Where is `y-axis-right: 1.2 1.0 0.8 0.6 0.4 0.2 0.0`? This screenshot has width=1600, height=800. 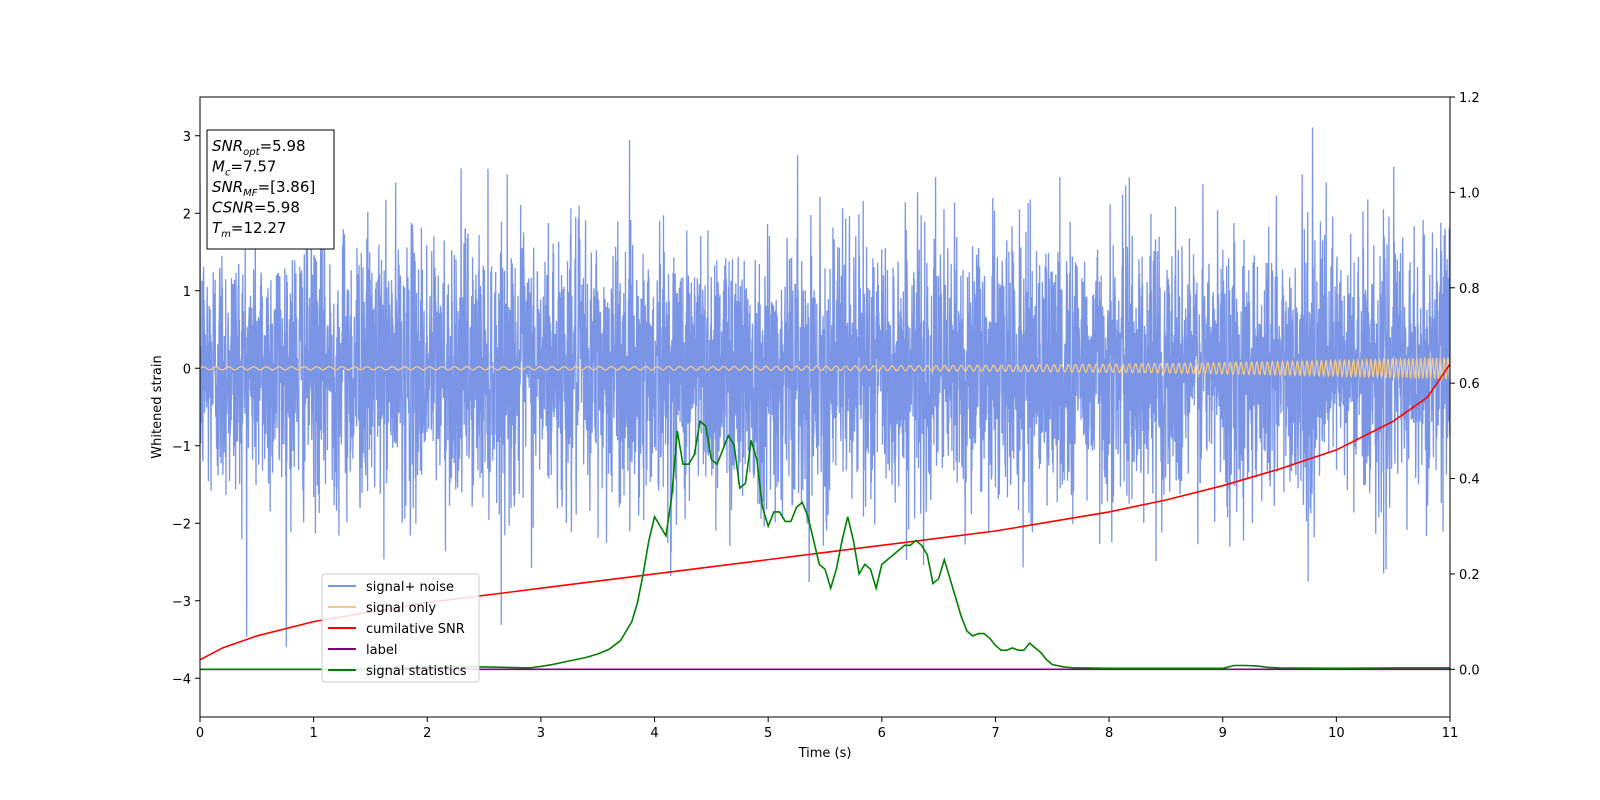
y-axis-right: 1.2 1.0 0.8 0.6 0.4 0.2 0.0 is located at coordinates (1465, 384).